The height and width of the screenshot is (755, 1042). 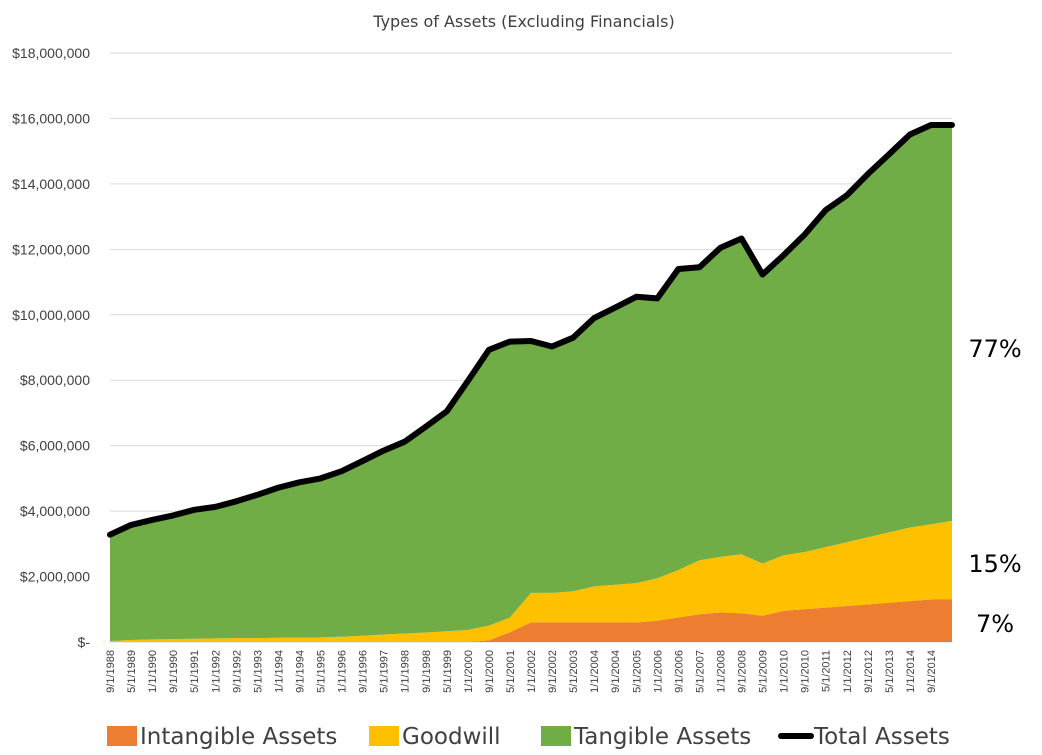 I want to click on x-tick-label: 9/1/2004, so click(x=616, y=671).